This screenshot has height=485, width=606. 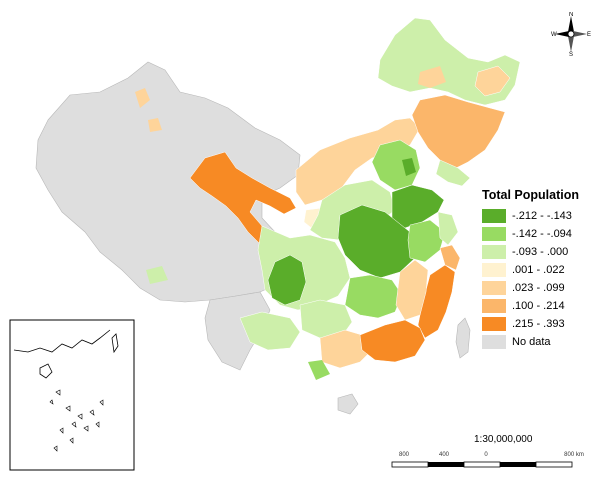 What do you see at coordinates (571, 35) in the screenshot?
I see `north-arrow: N S W E` at bounding box center [571, 35].